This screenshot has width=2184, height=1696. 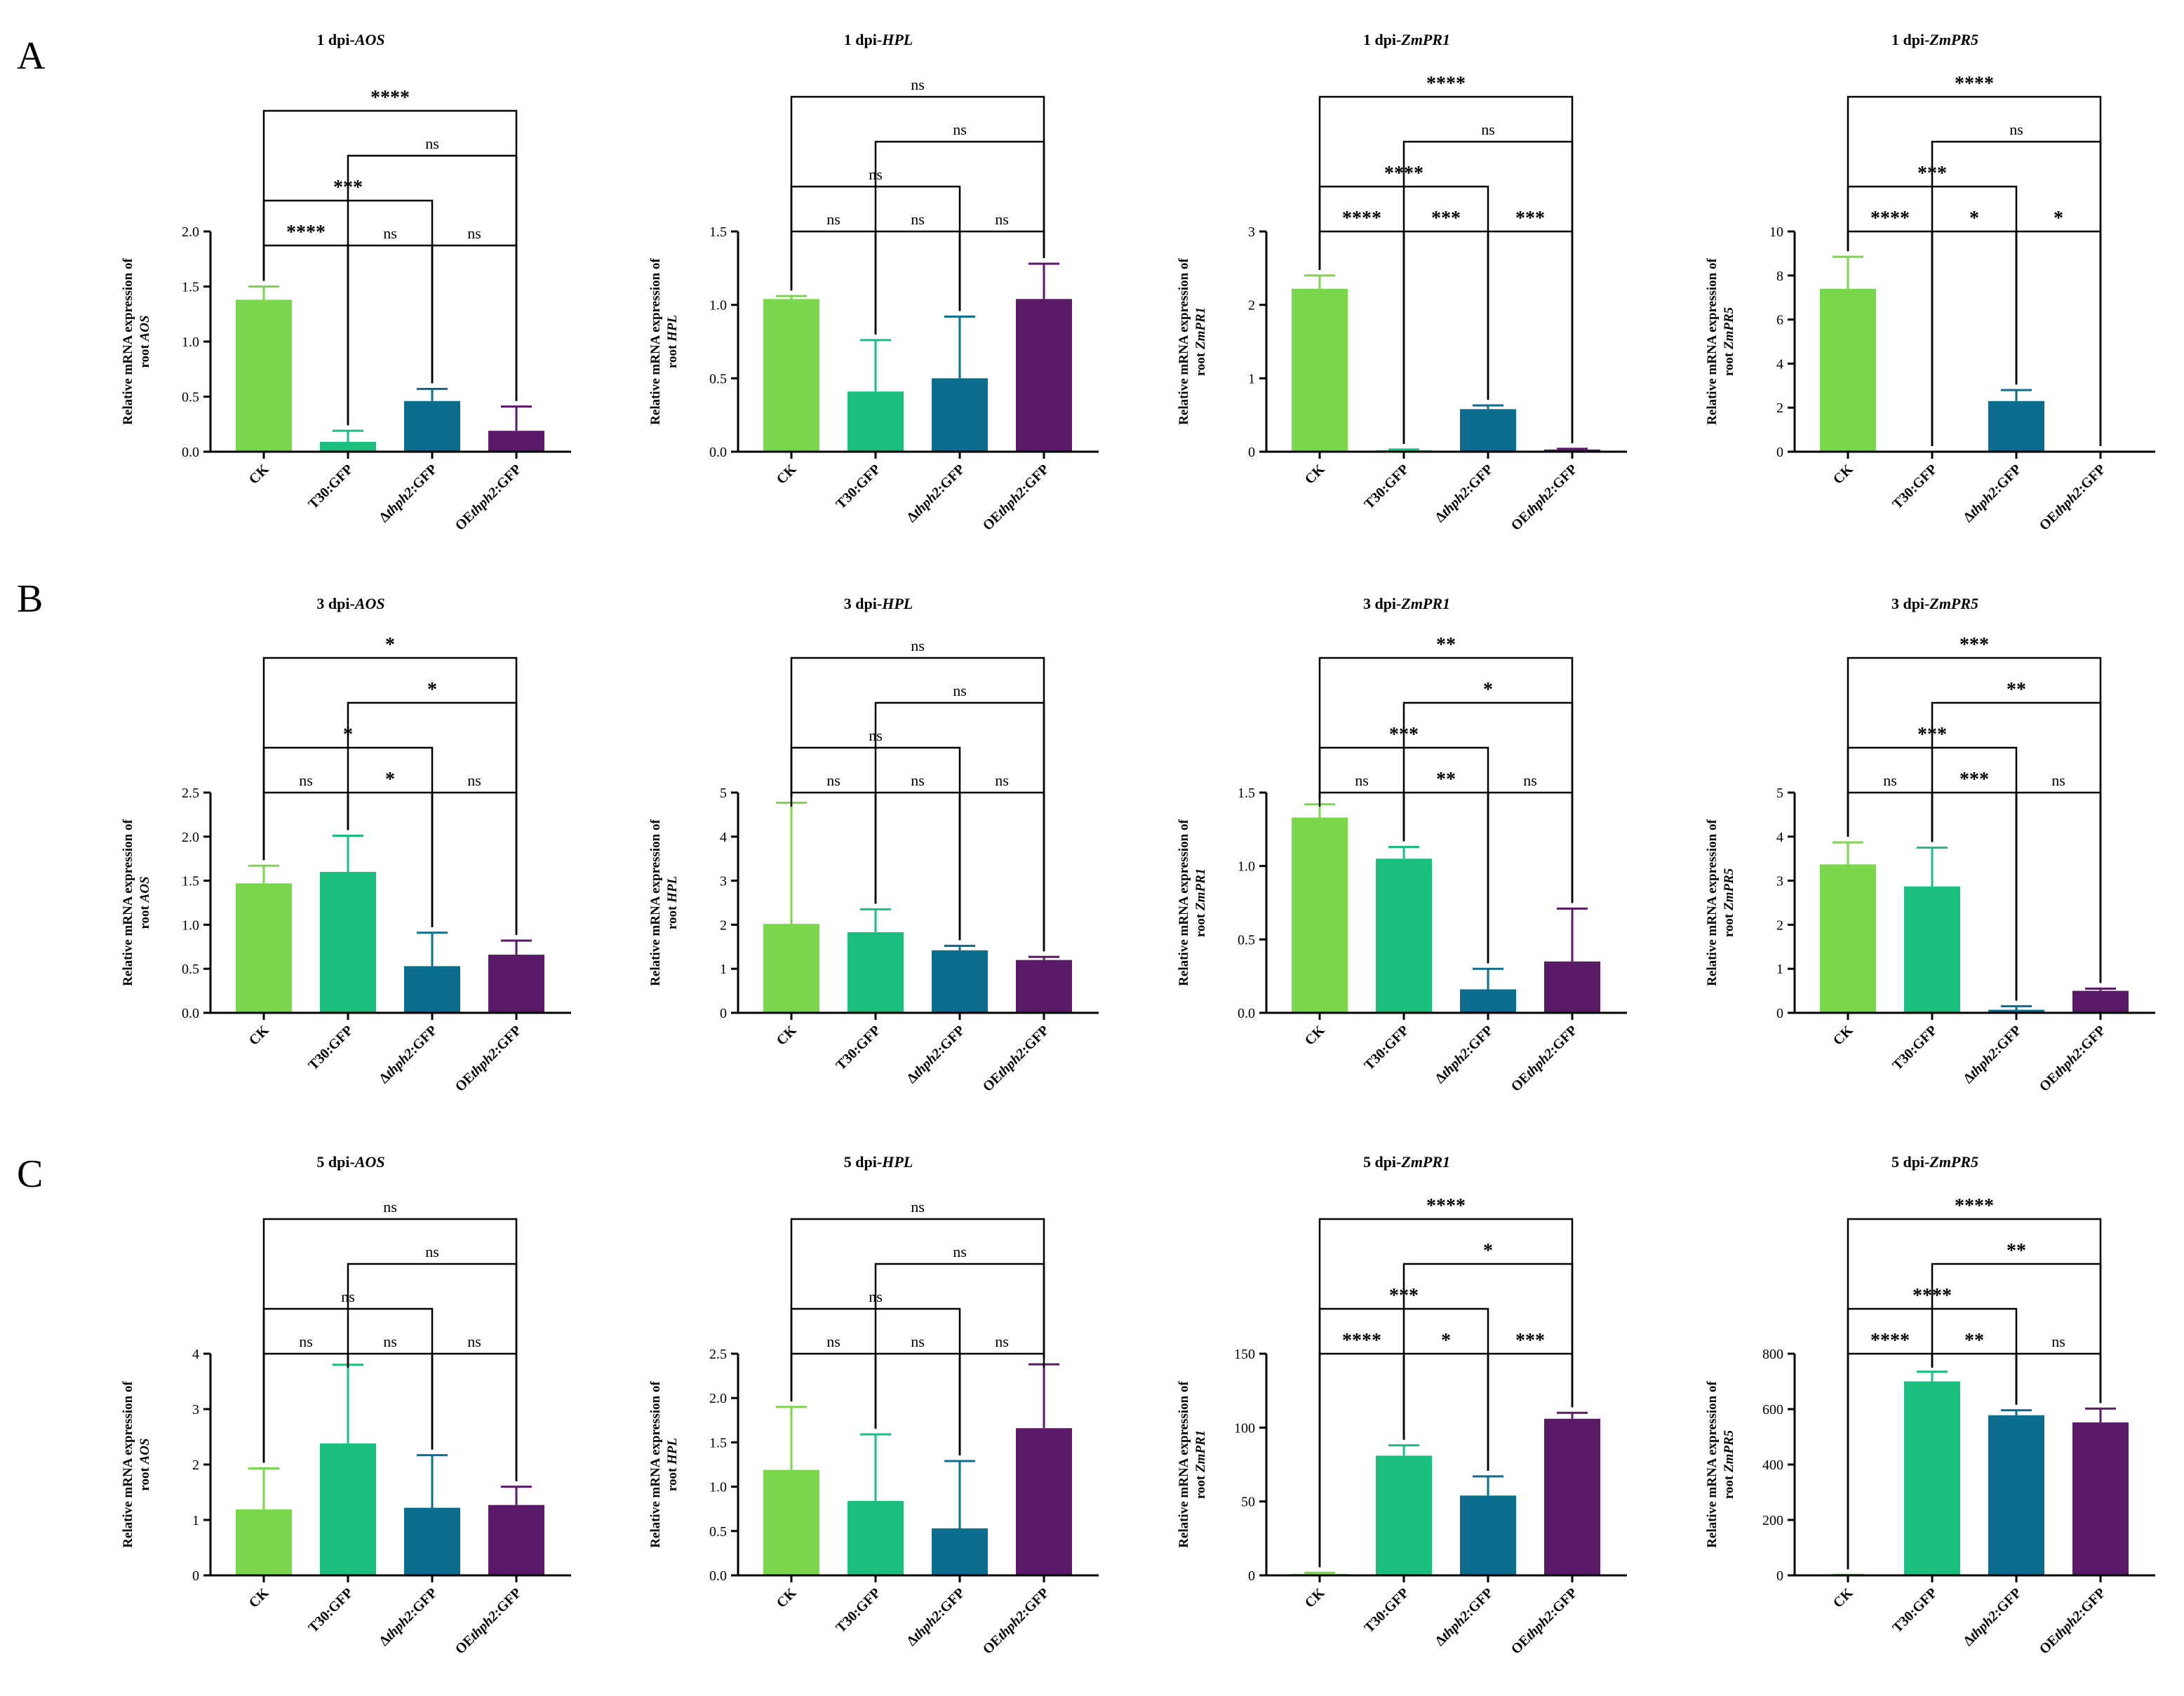 I want to click on y-tick-label: 5, so click(x=1779, y=793).